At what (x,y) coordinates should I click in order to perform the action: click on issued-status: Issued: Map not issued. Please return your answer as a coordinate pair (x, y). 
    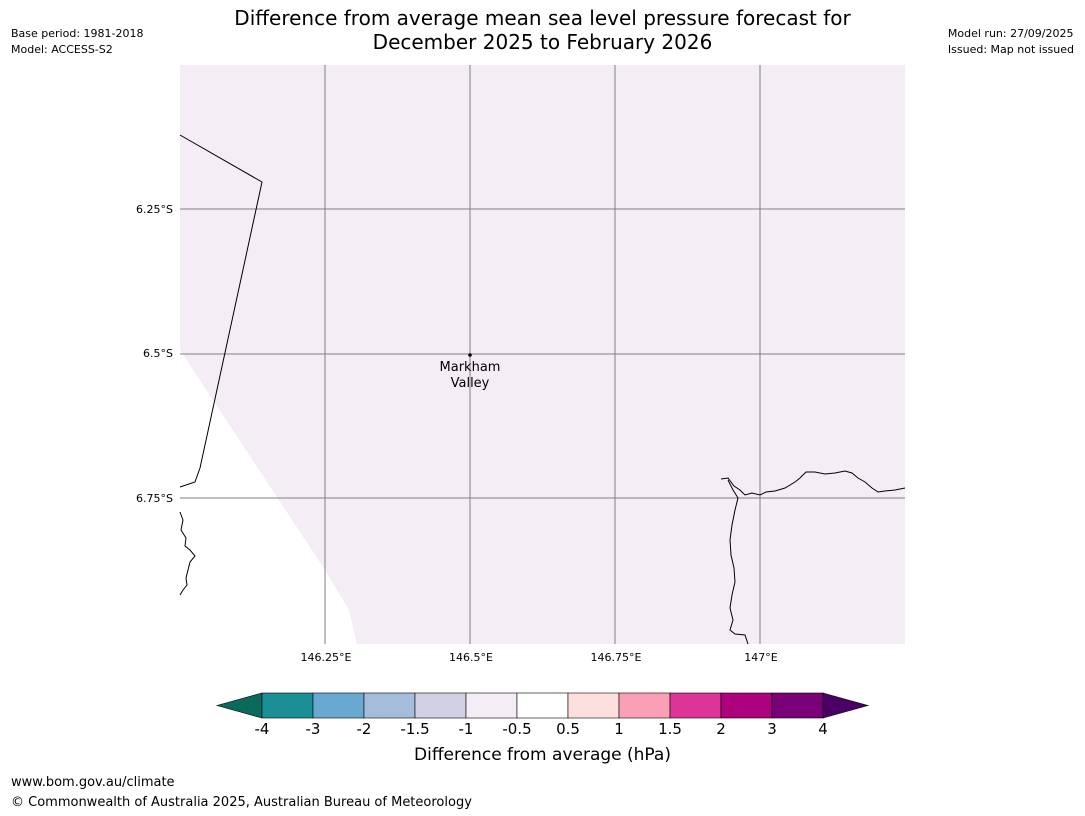
    Looking at the image, I should click on (1010, 49).